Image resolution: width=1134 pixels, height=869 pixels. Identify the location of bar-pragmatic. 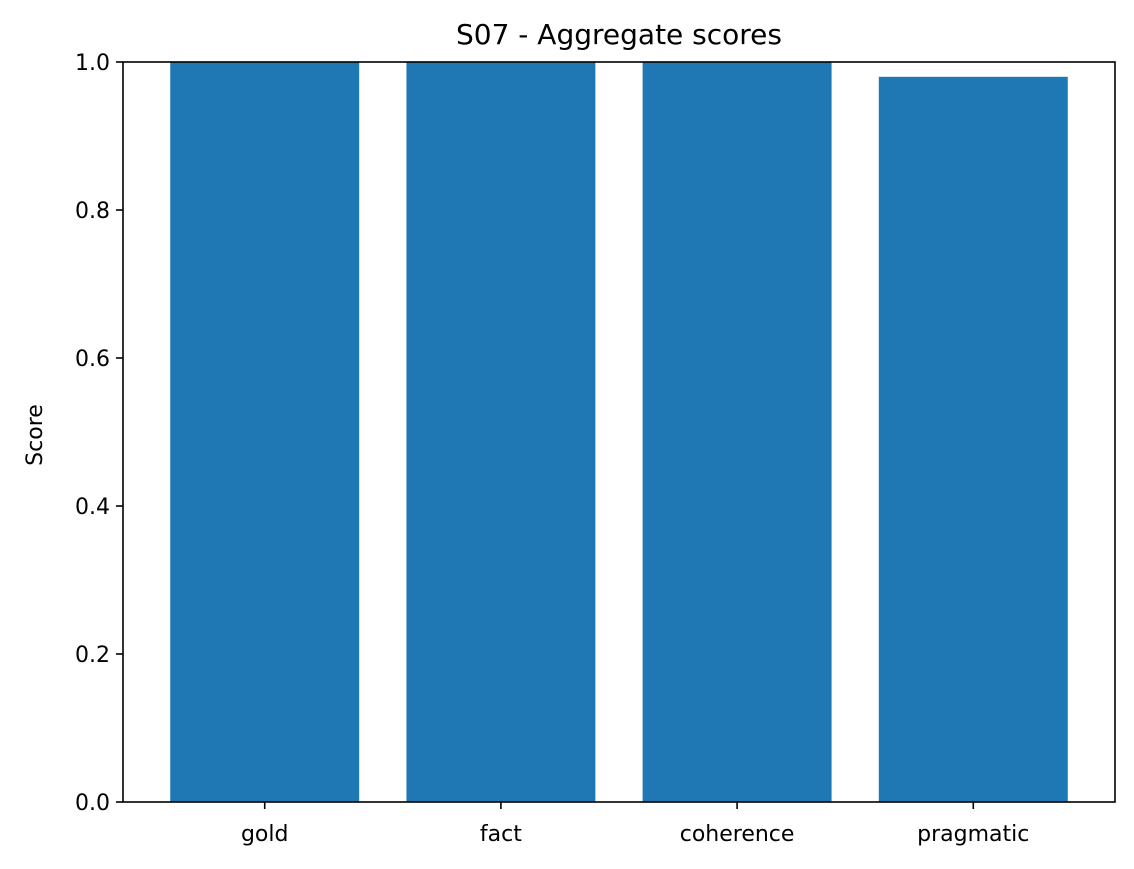
(973, 439).